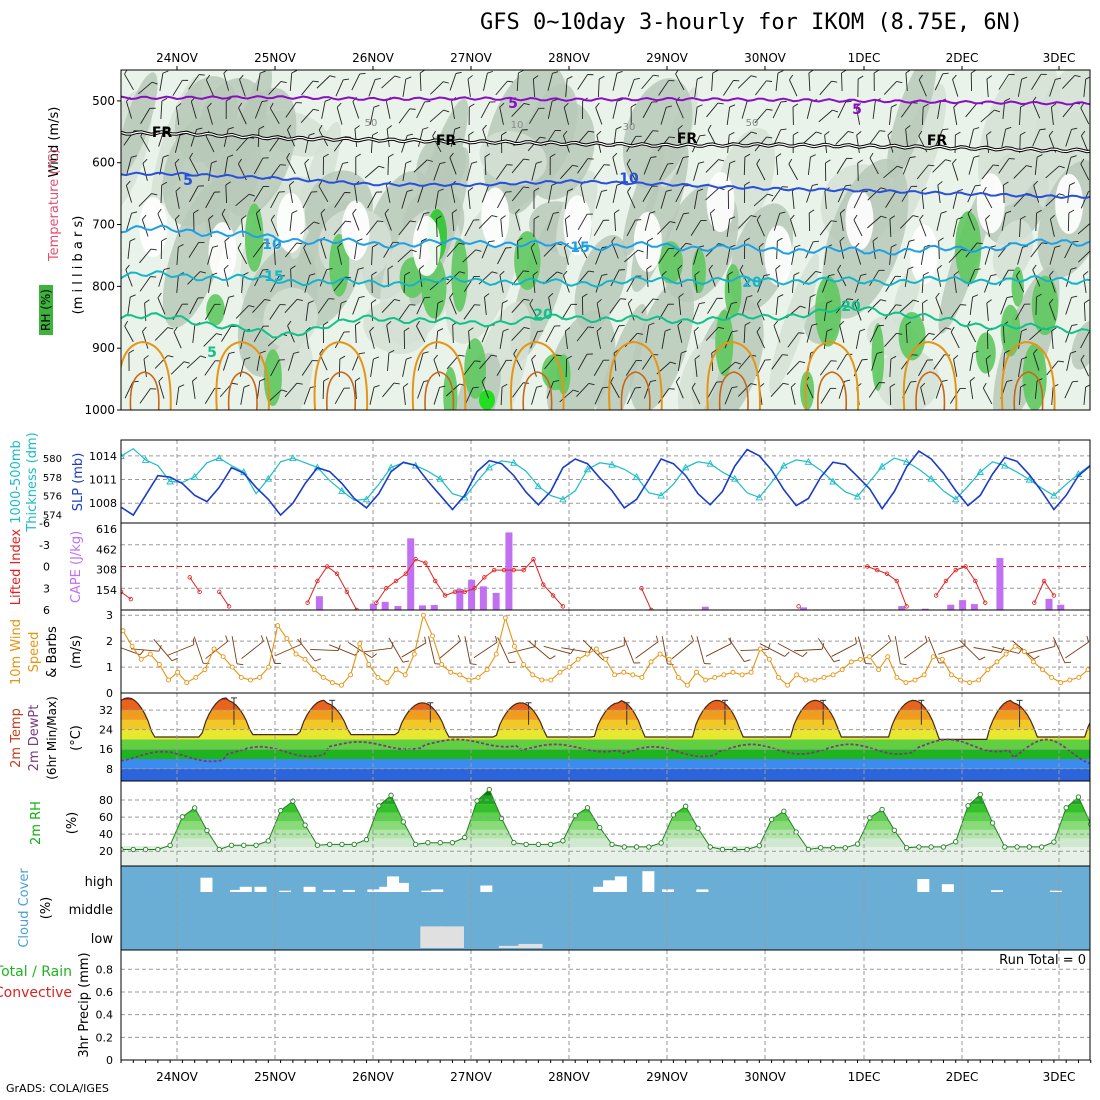 The width and height of the screenshot is (1100, 1100). What do you see at coordinates (605, 650) in the screenshot?
I see `wind-speed-line` at bounding box center [605, 650].